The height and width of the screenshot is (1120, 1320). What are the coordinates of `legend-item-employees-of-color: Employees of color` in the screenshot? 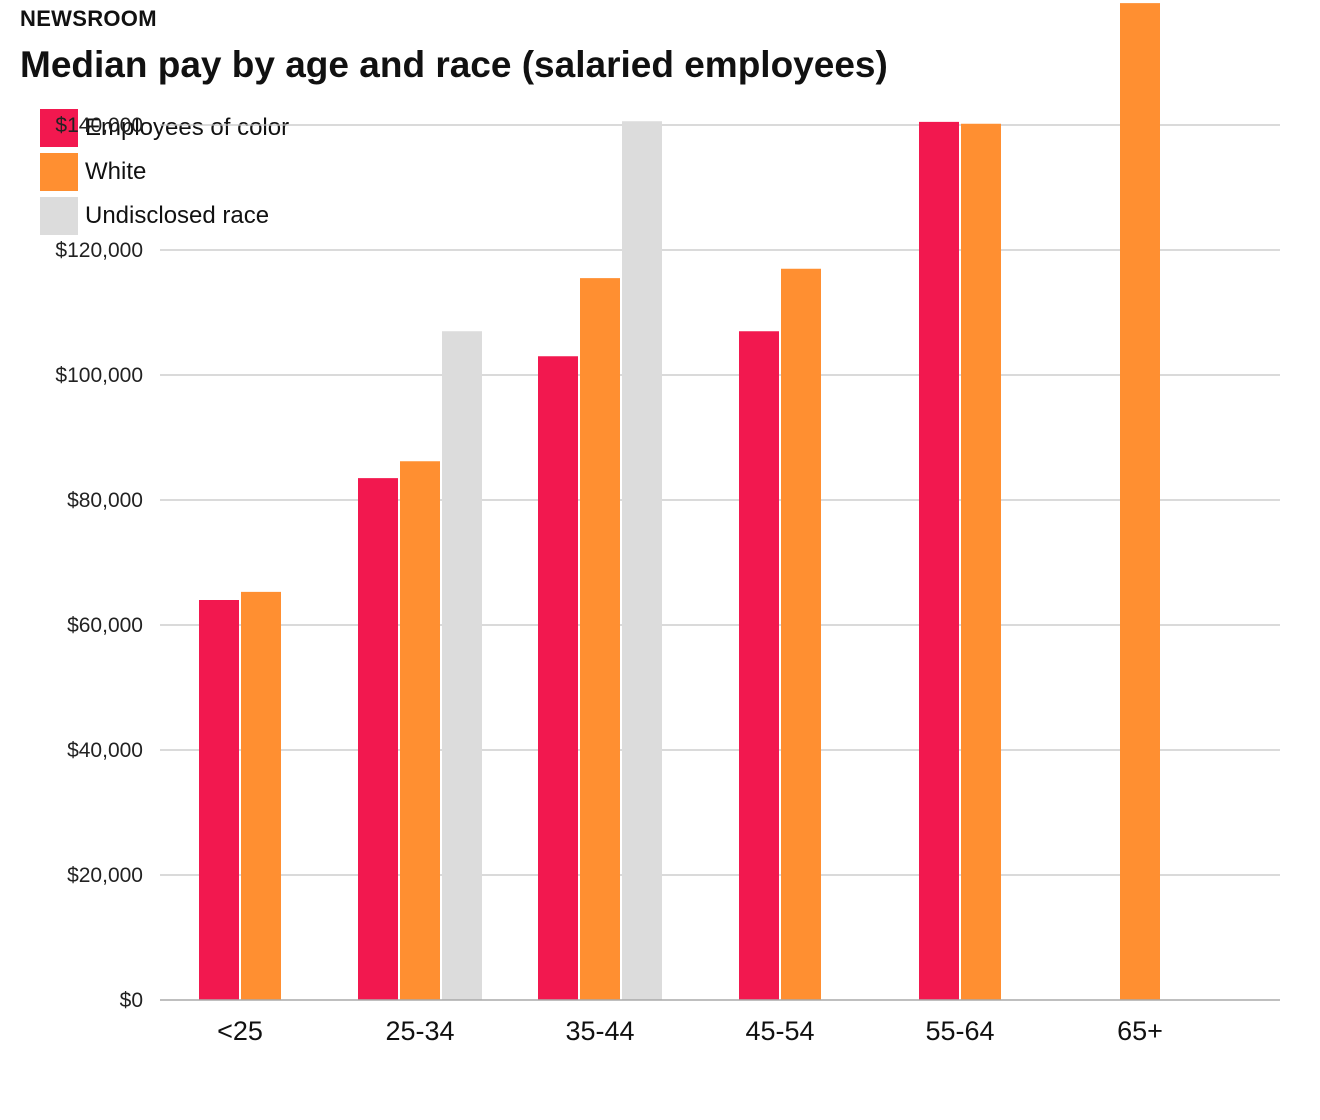 It's located at (164, 128).